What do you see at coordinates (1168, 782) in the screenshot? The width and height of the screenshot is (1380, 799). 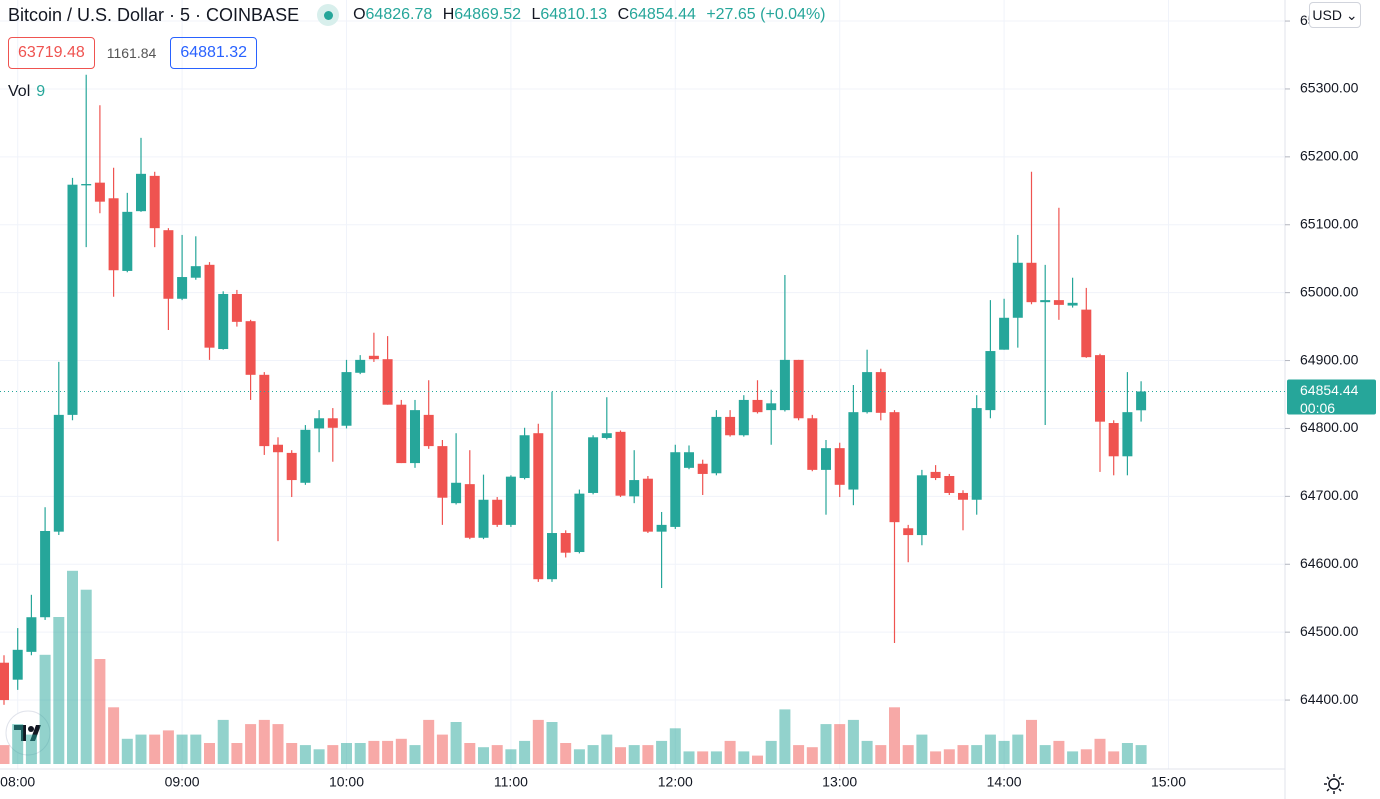 I see `x-tick-label: 15:00` at bounding box center [1168, 782].